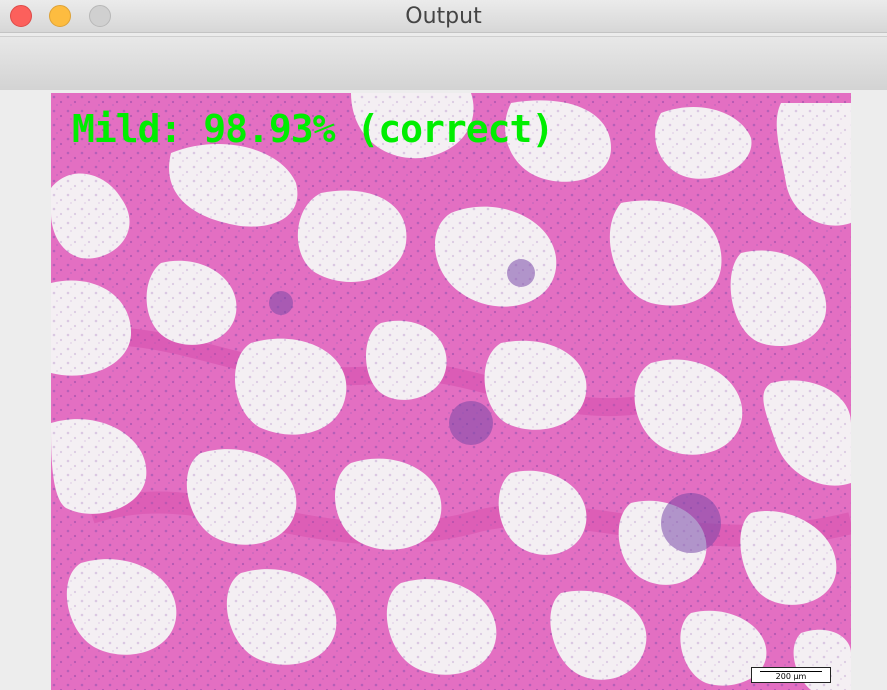 The width and height of the screenshot is (887, 690). Describe the element at coordinates (443, 63) in the screenshot. I see `toolbar` at that location.